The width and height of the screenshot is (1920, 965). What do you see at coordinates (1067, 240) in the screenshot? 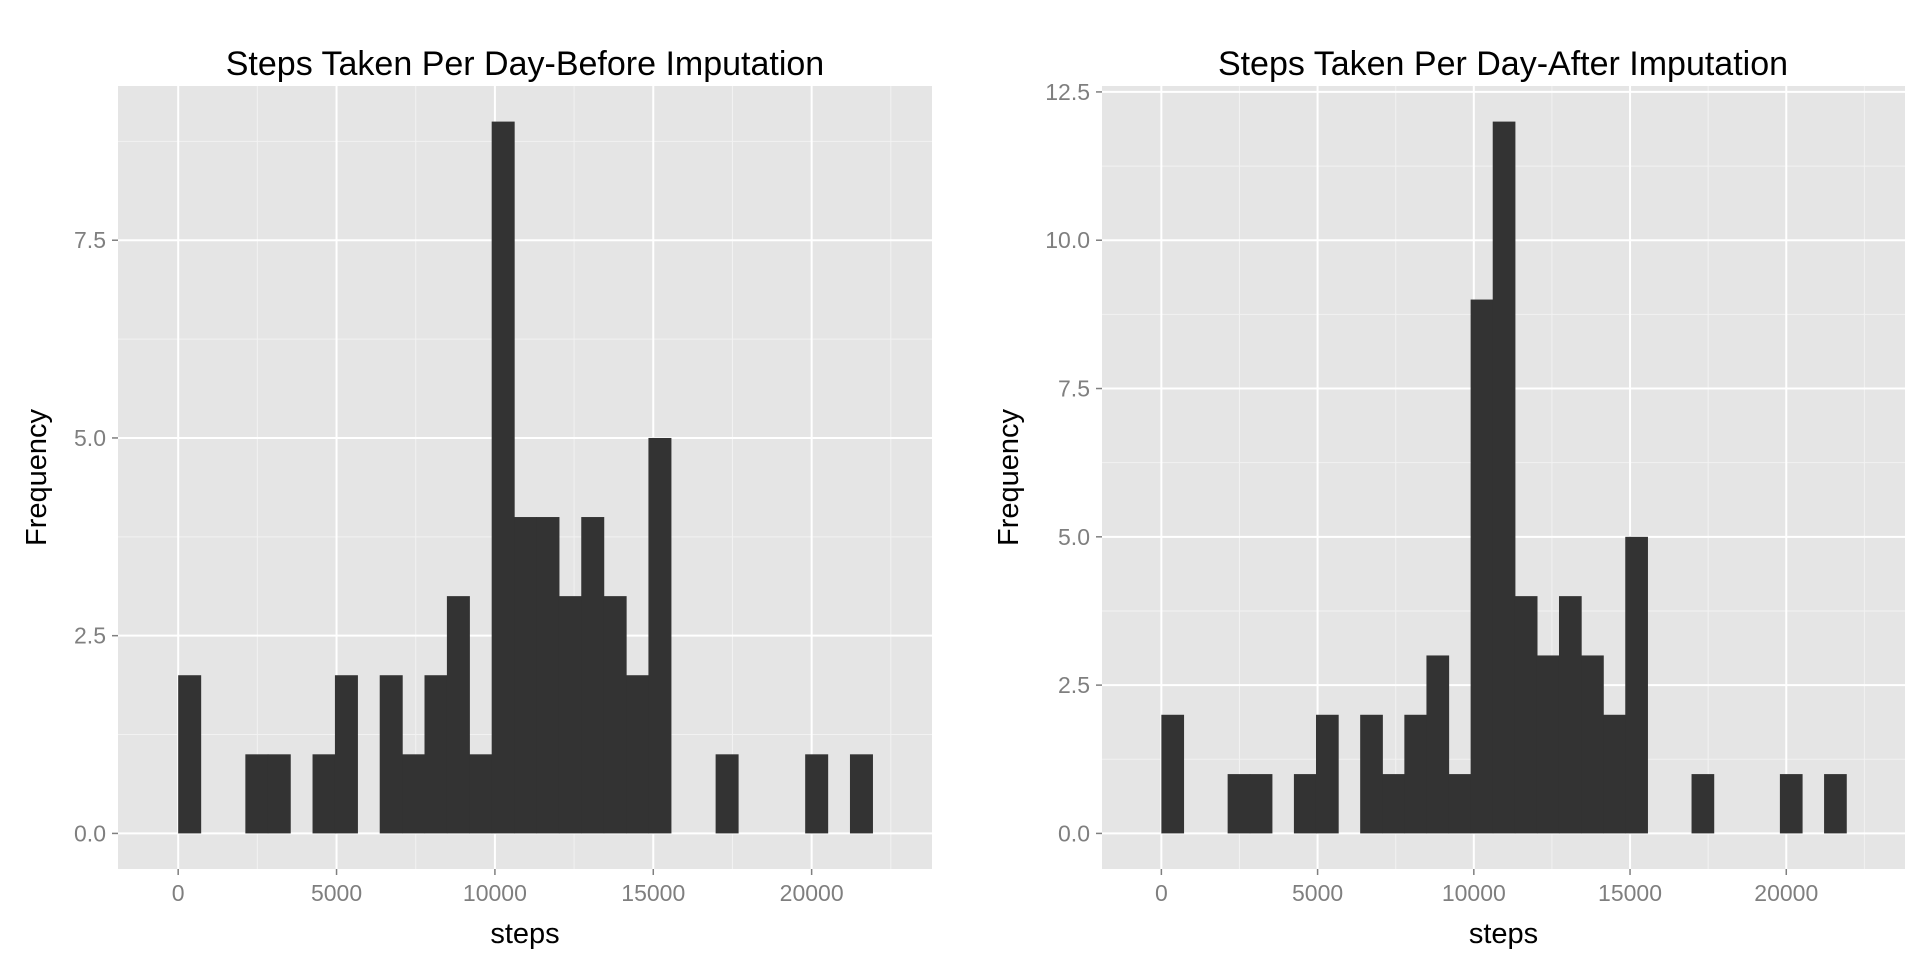
I see `y-tick-label: 10.0` at bounding box center [1067, 240].